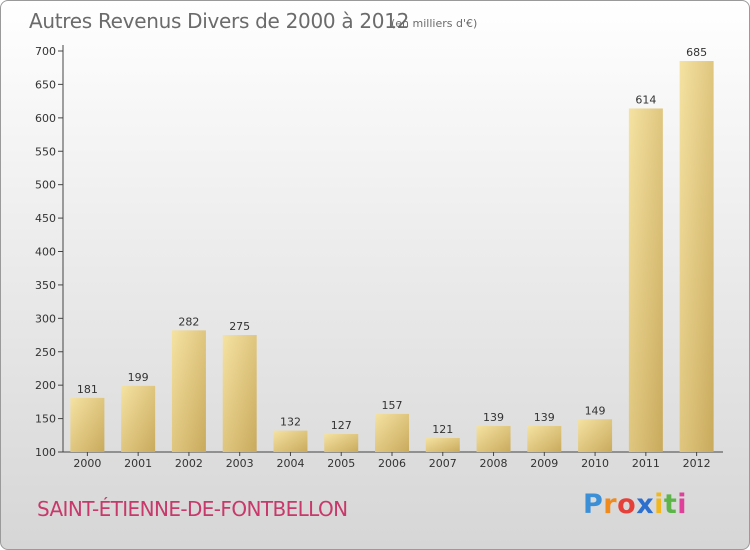 Image resolution: width=750 pixels, height=550 pixels. Describe the element at coordinates (45, 285) in the screenshot. I see `y-tick-label: 350` at that location.